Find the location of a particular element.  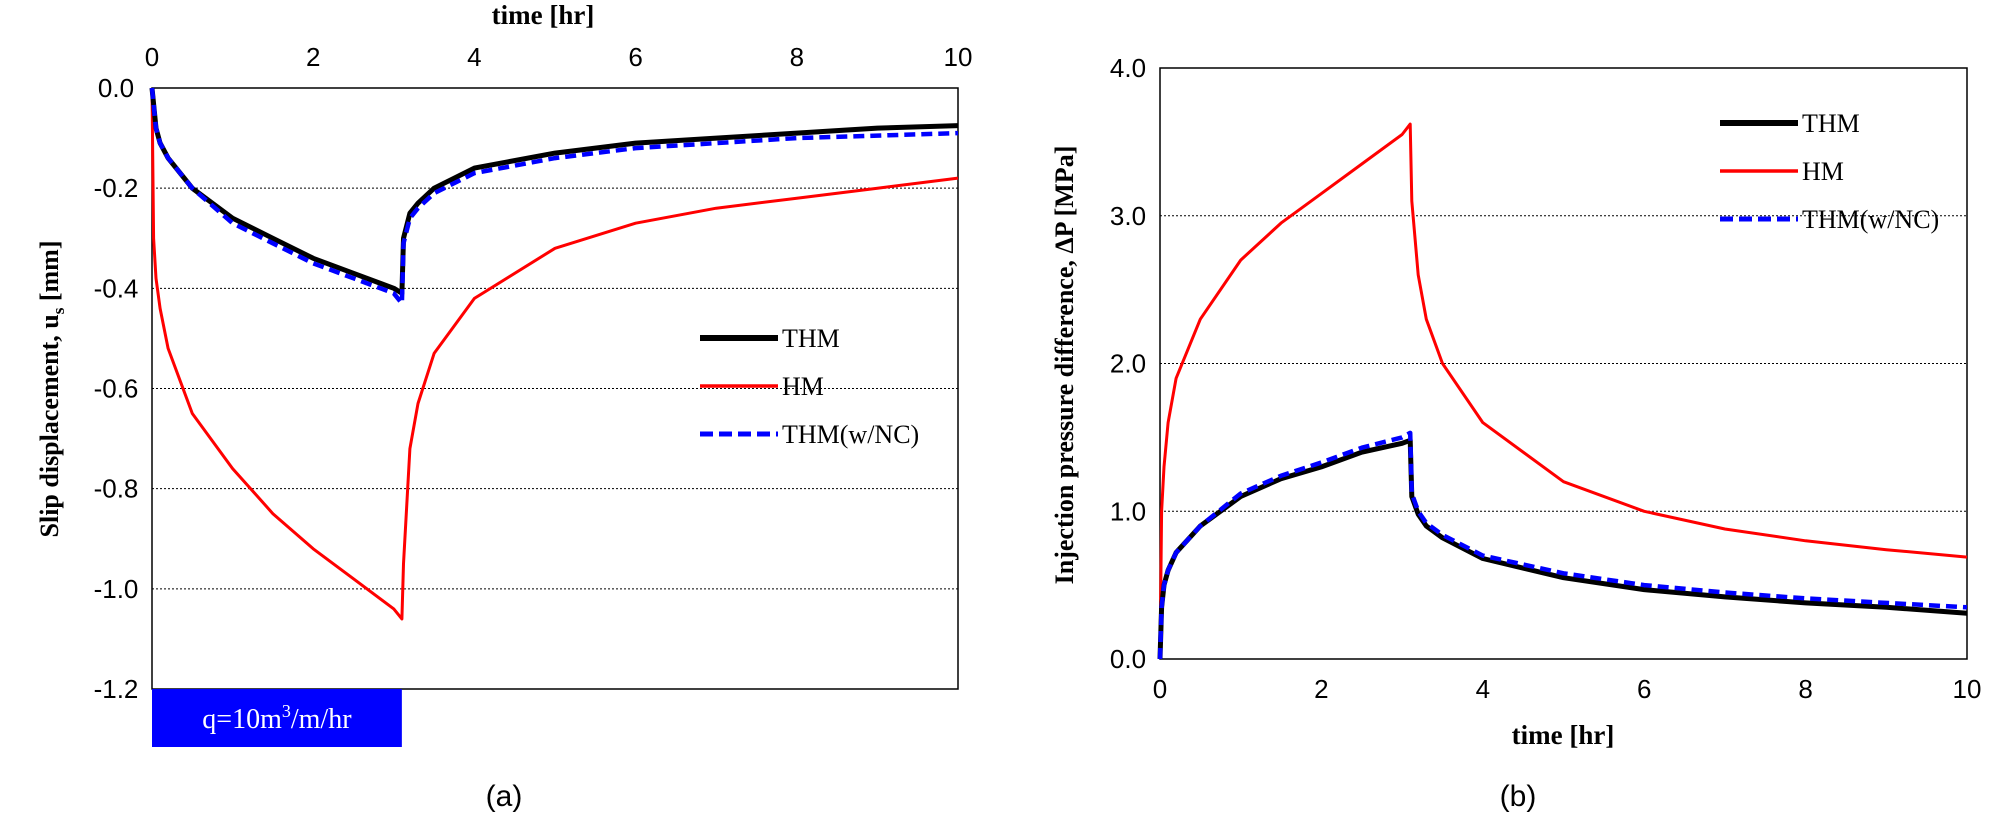

x-axis-title-a: time [hr] is located at coordinates (543, 15).